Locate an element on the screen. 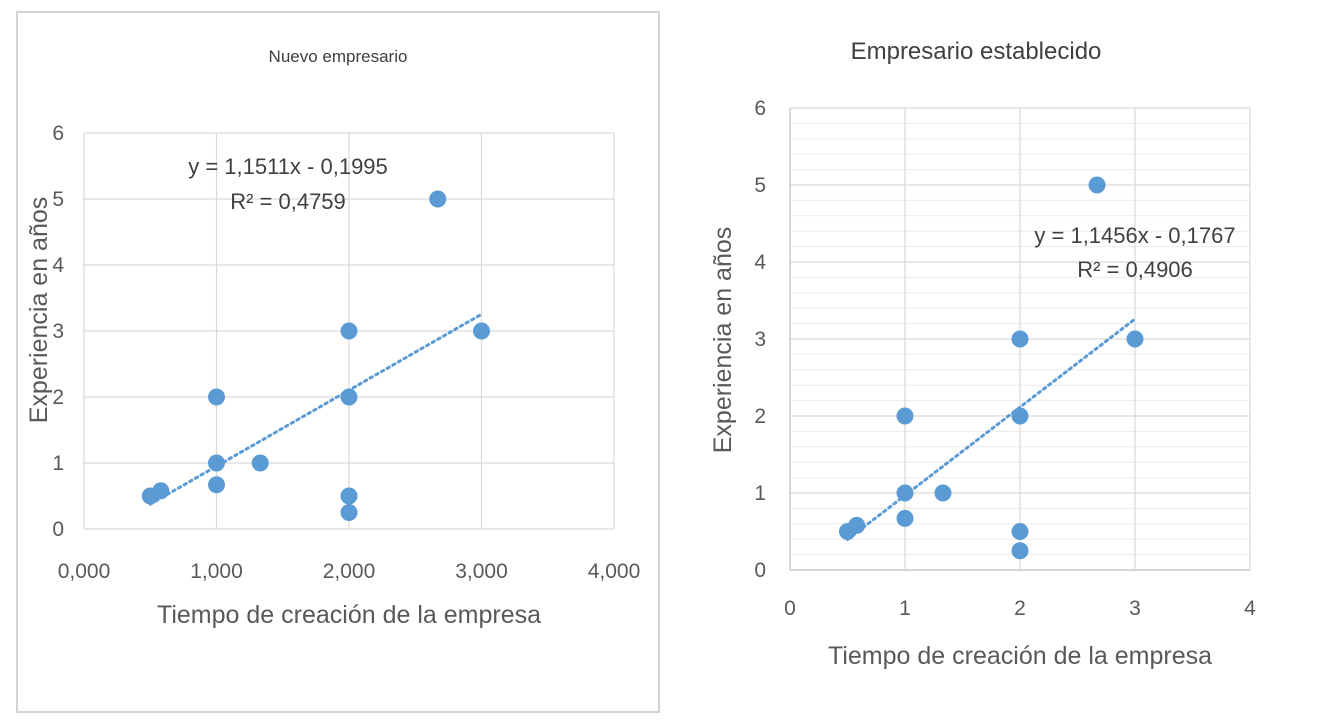  chart-2-title: Empresario establecido is located at coordinates (976, 51).